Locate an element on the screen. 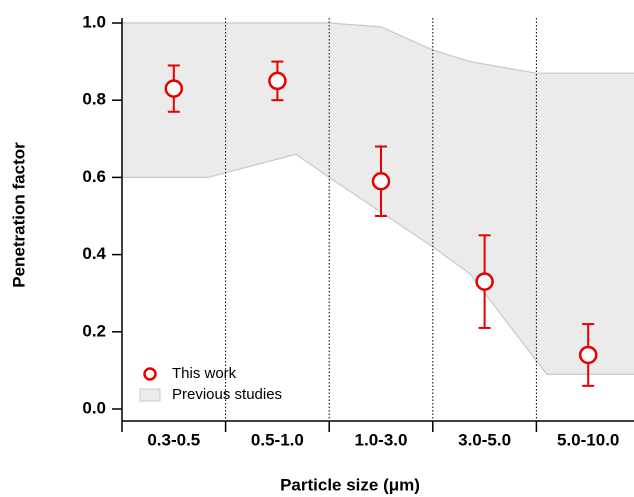  y-tick-label: 0.8 is located at coordinates (94, 99).